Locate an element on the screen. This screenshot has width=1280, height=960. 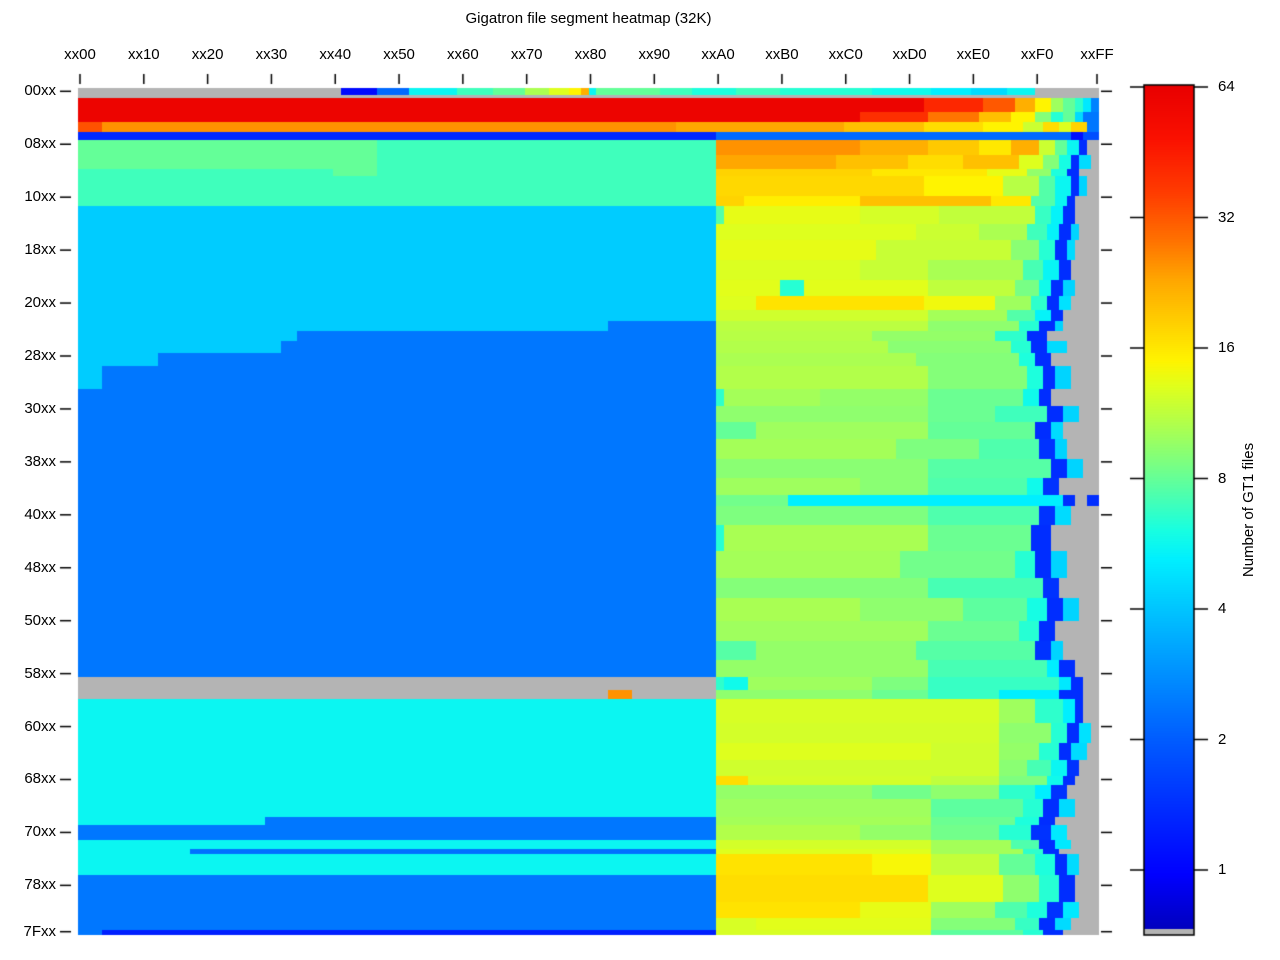
x-tick-label: xxC0 is located at coordinates (845, 54).